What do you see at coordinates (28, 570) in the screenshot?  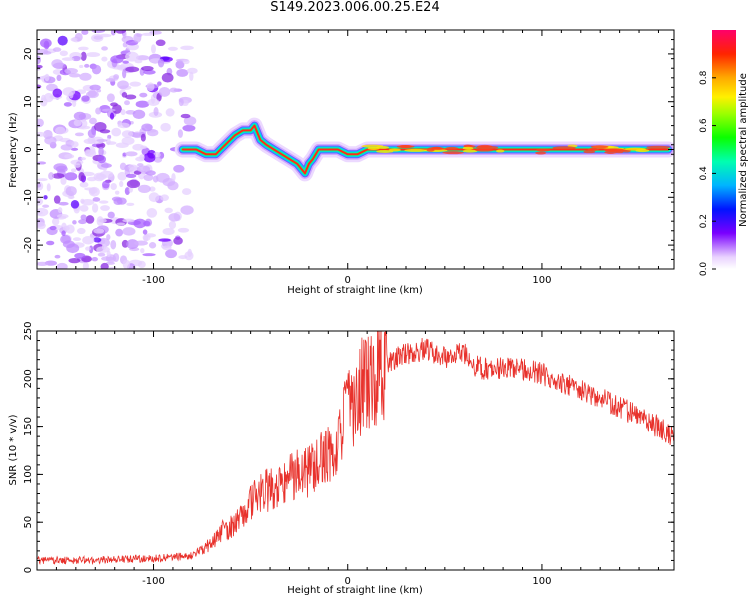 I see `y-tick-label: 0` at bounding box center [28, 570].